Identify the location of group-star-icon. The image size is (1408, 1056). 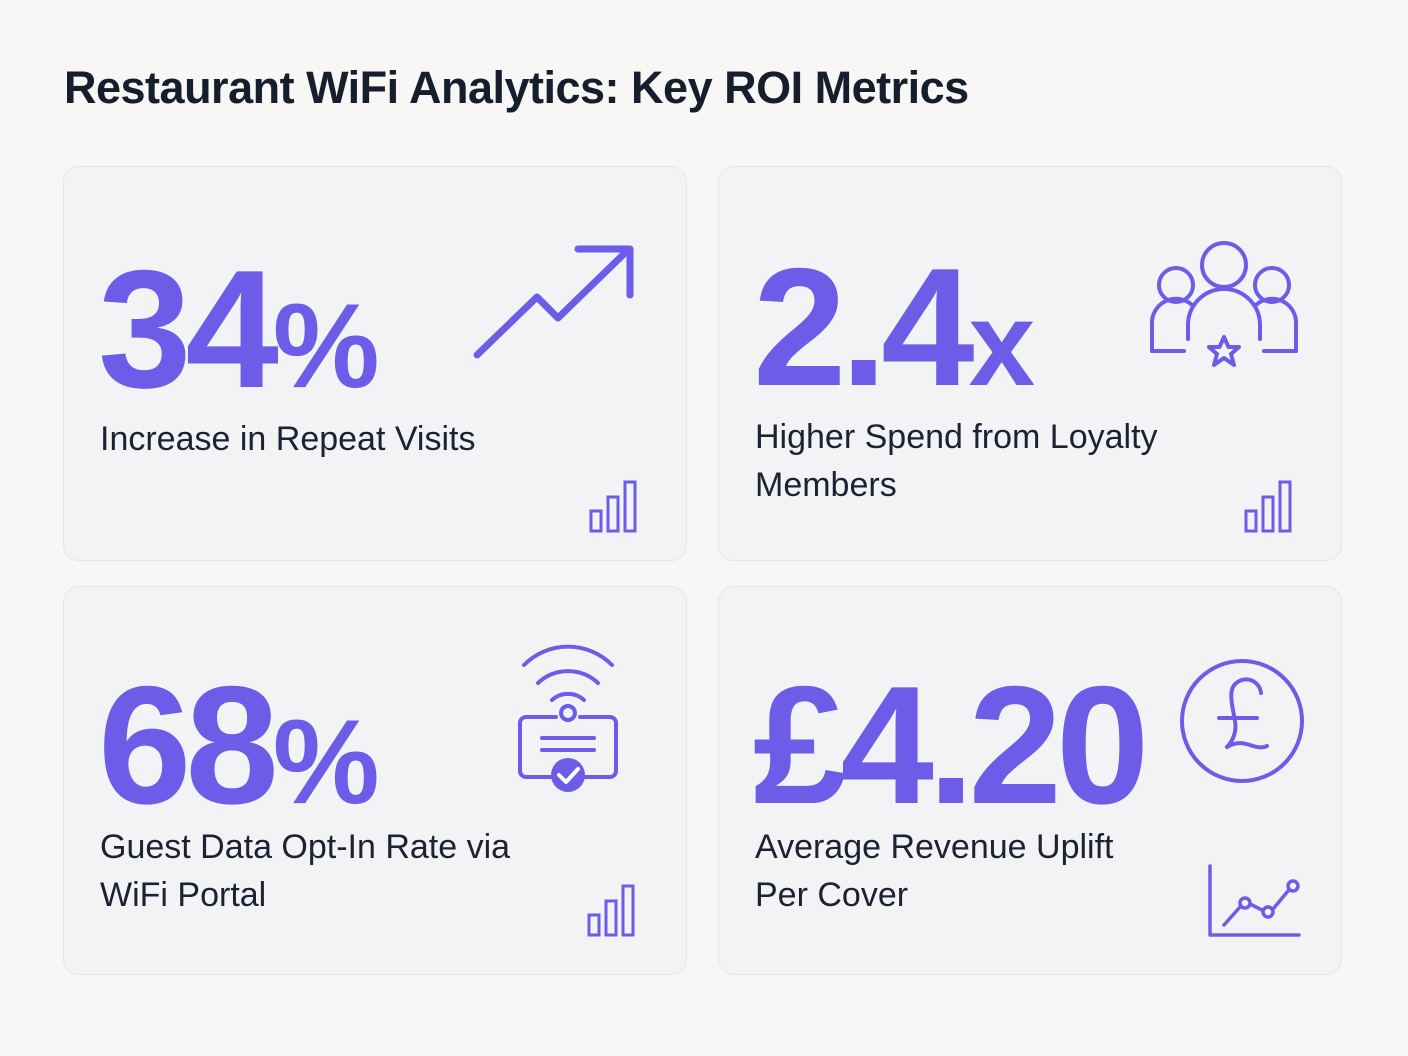
(1224, 309).